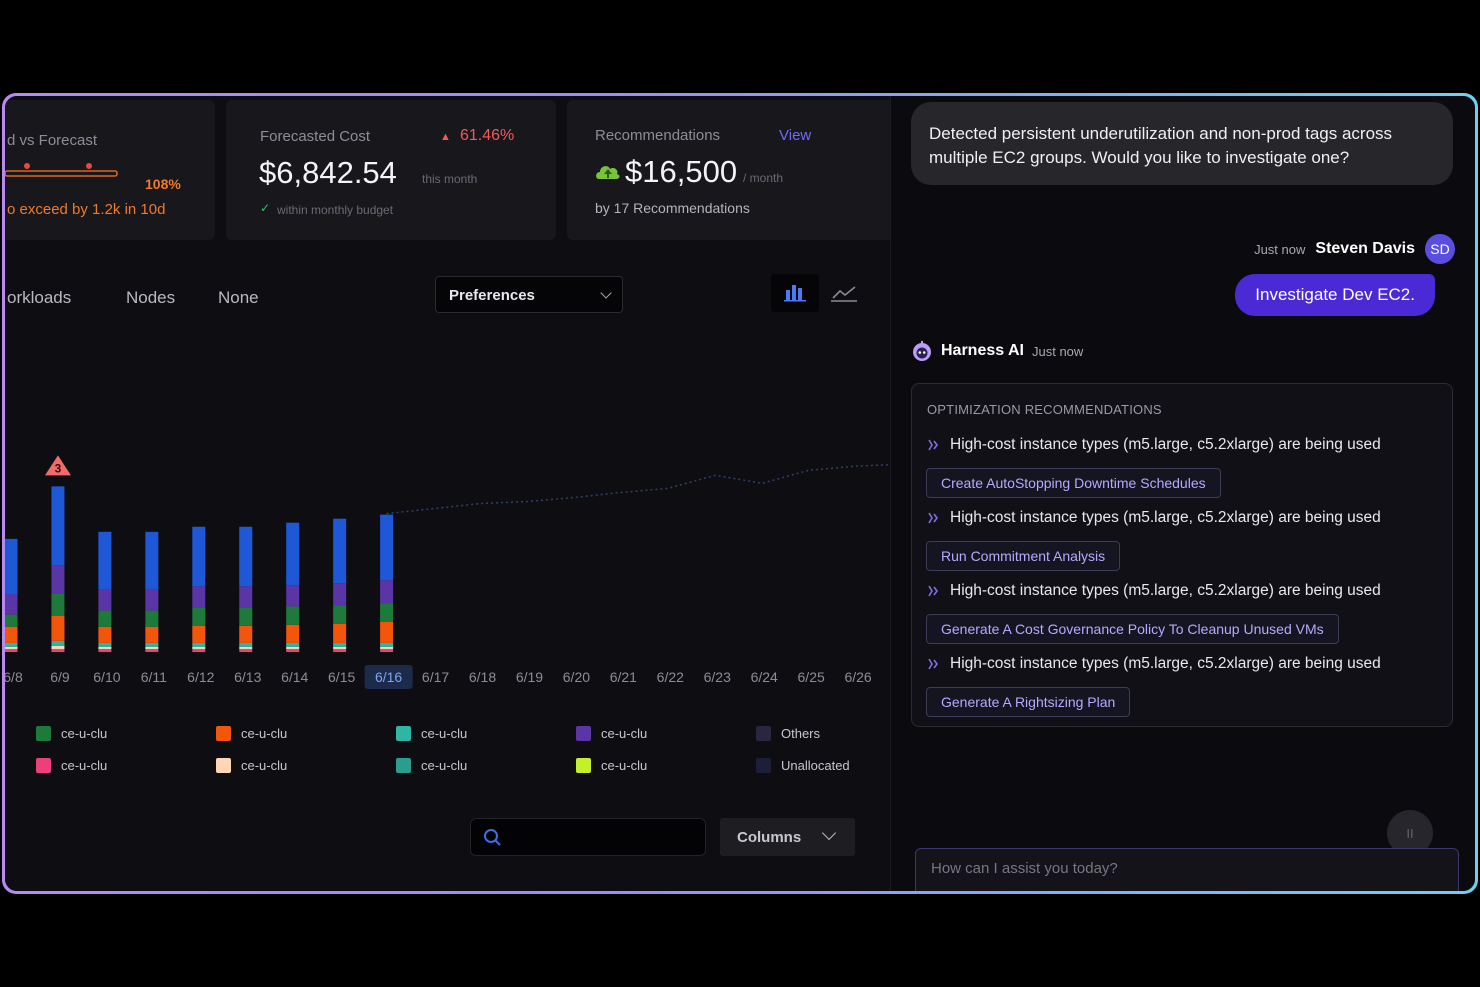 This screenshot has height=987, width=1480. I want to click on x-axis-tick-label: 6/24, so click(764, 677).